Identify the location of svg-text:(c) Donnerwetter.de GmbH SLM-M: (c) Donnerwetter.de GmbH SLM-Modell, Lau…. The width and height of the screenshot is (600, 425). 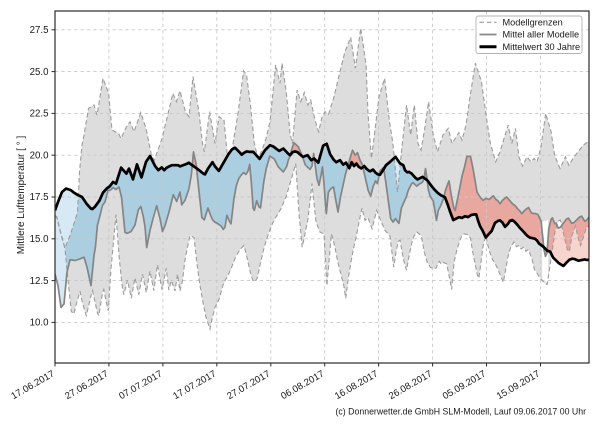
(461, 412).